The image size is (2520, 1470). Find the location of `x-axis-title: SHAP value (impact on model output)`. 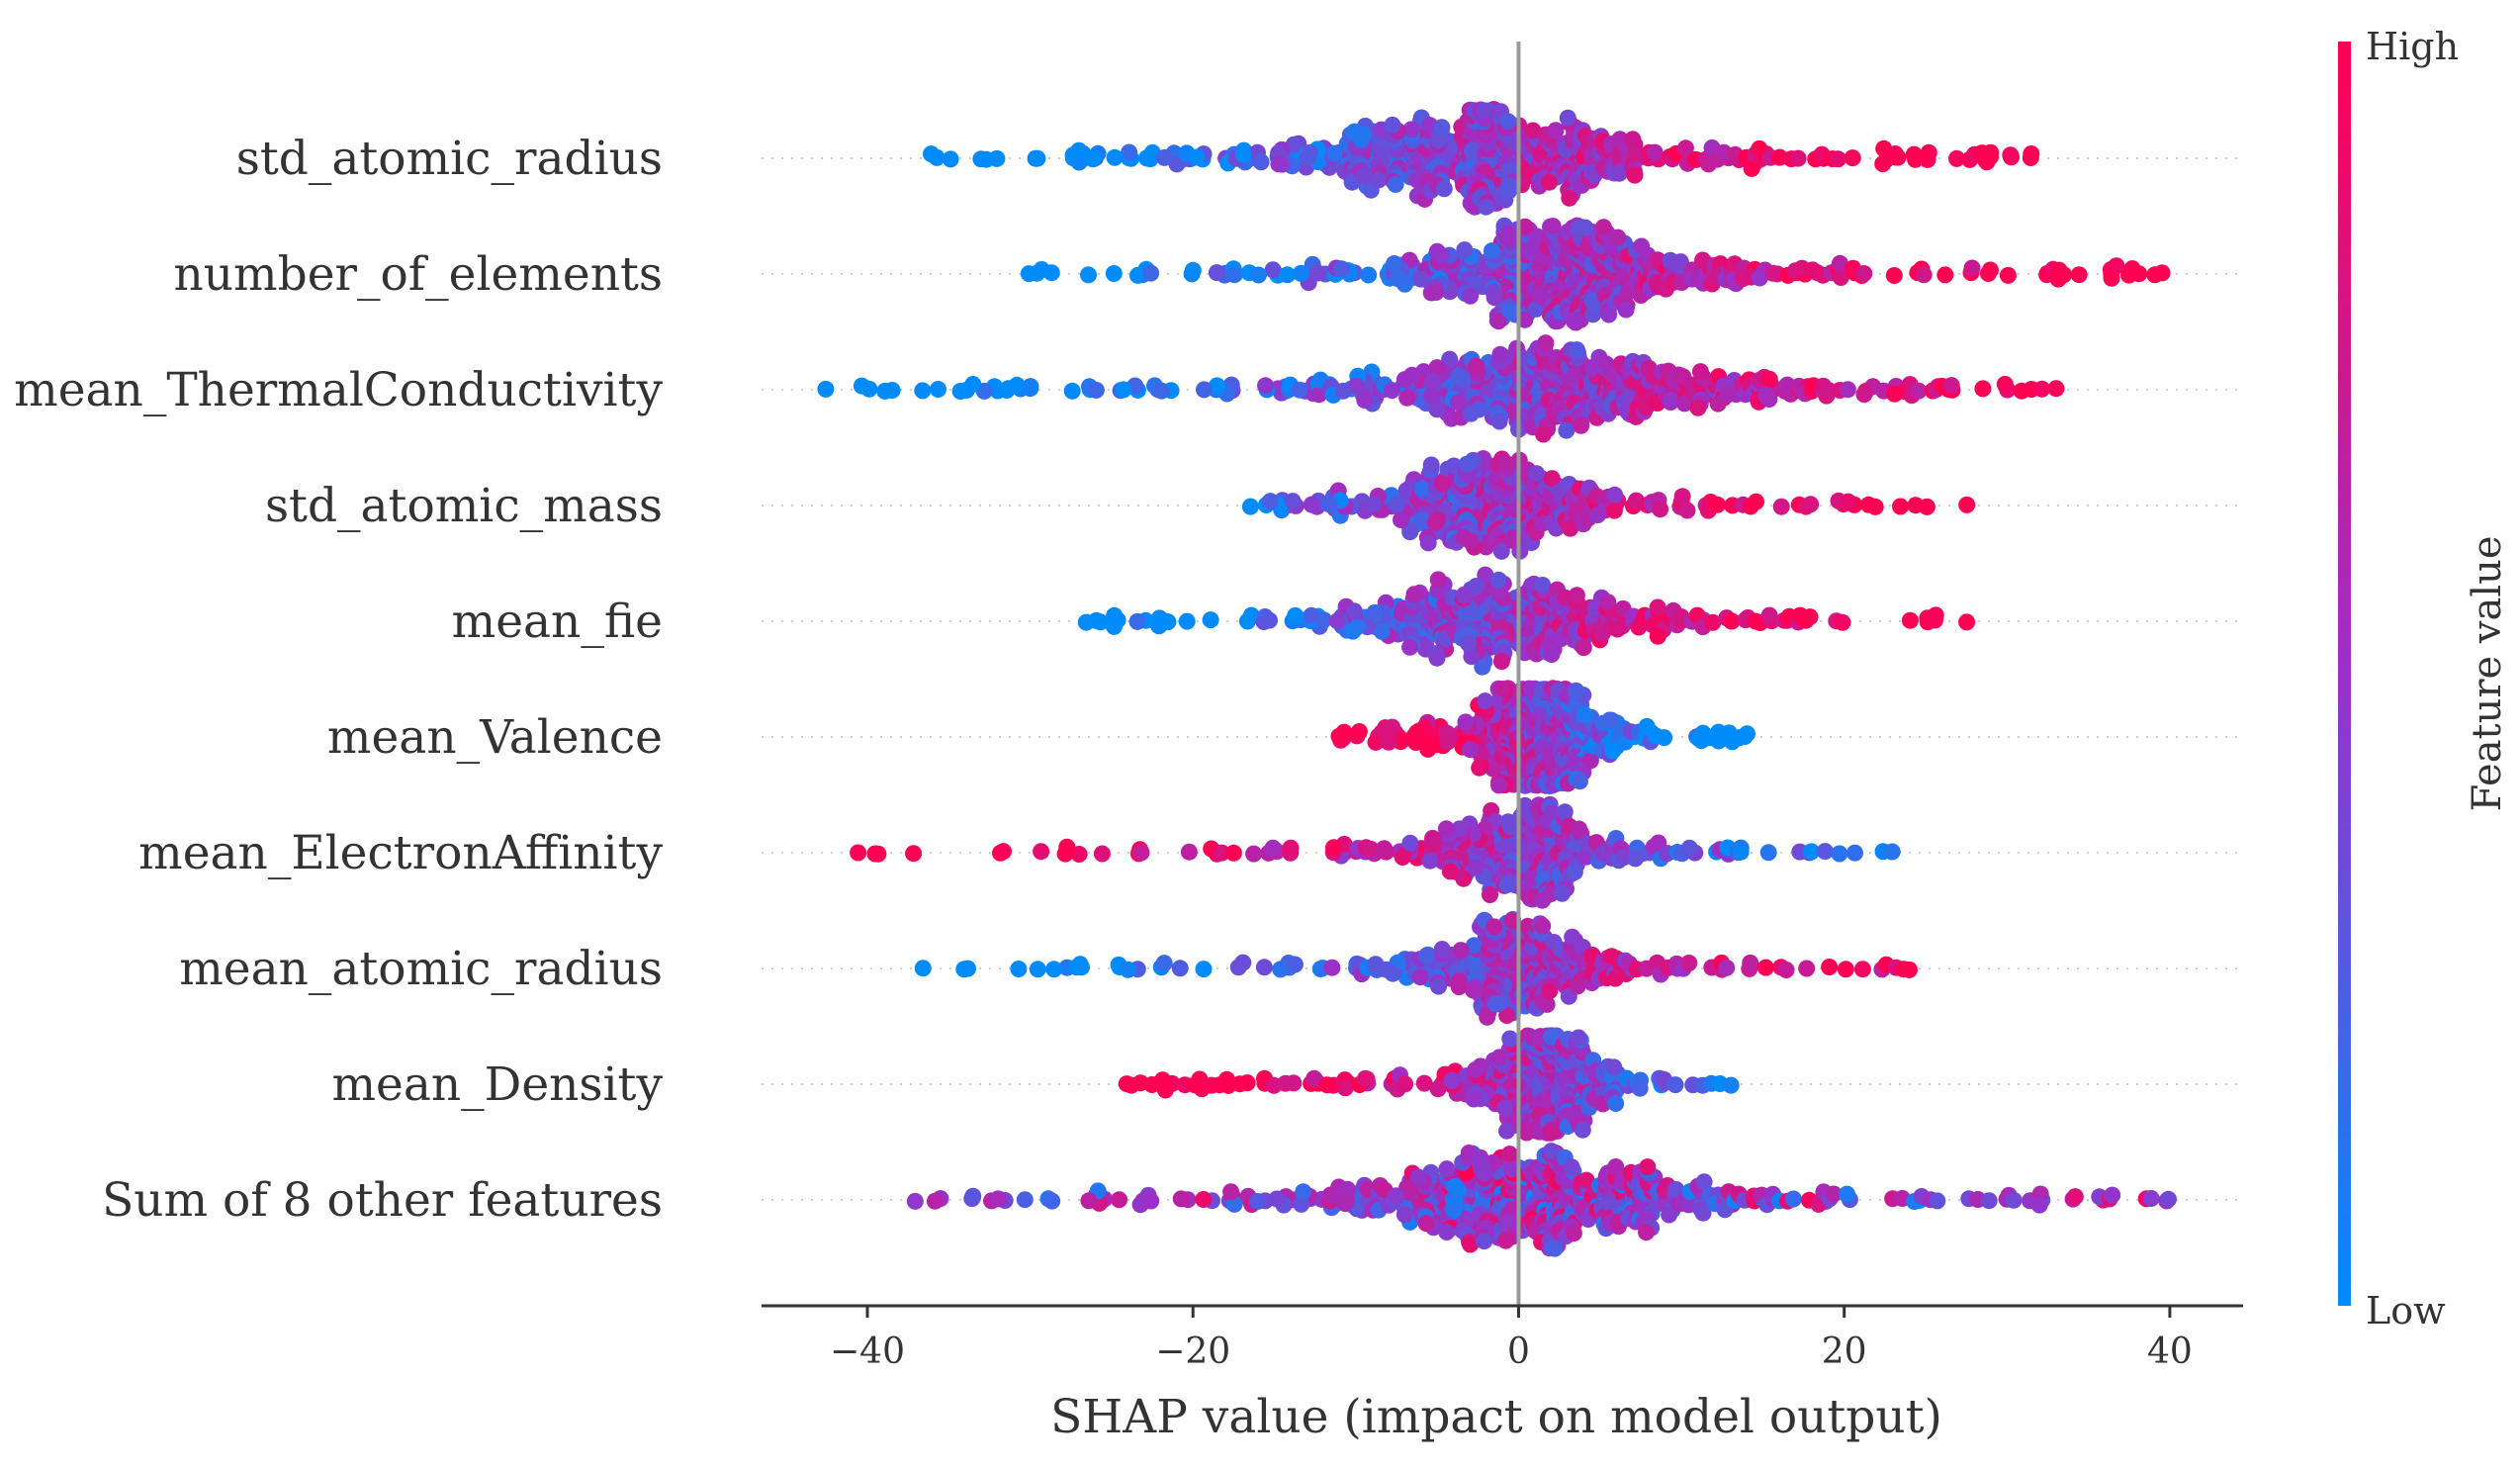

x-axis-title: SHAP value (impact on model output) is located at coordinates (1496, 1417).